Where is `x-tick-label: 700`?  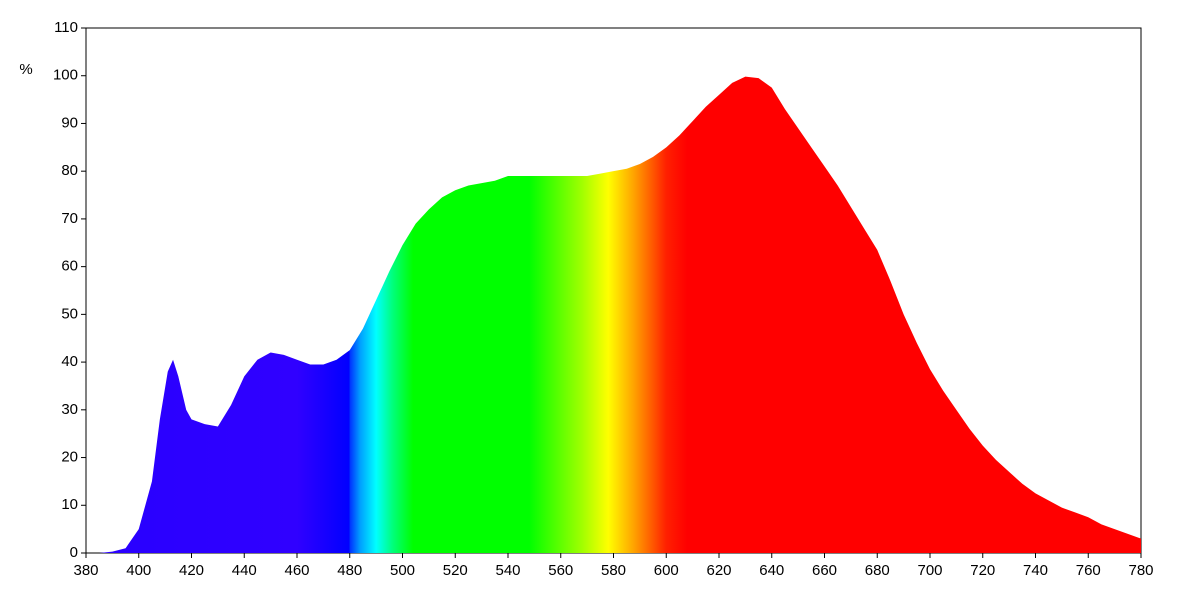
x-tick-label: 700 is located at coordinates (929, 570).